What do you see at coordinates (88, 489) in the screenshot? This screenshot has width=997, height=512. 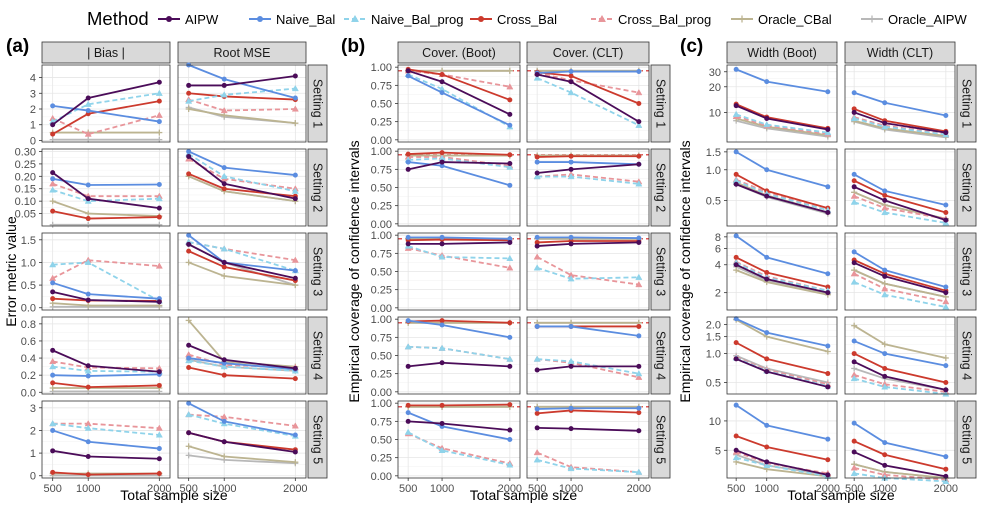 I see `x-tick-label: 1000` at bounding box center [88, 489].